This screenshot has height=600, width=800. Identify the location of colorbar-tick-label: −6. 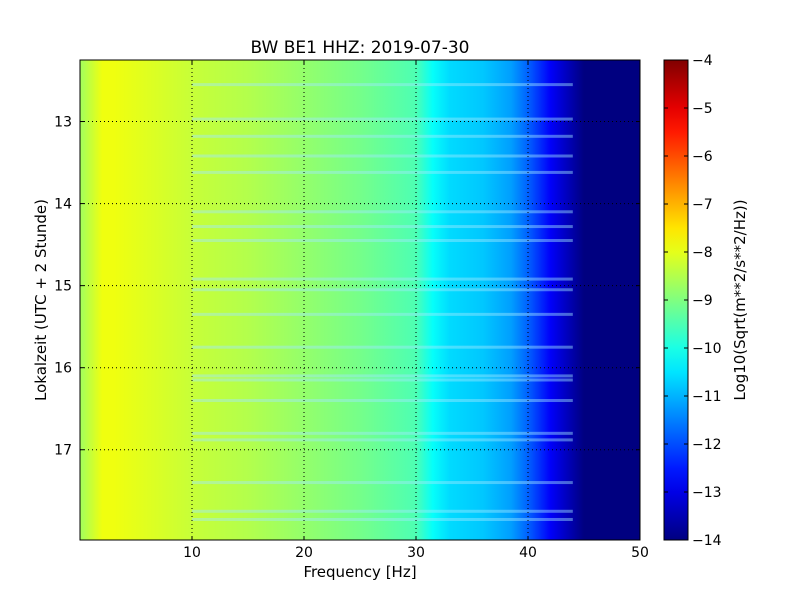
(702, 157).